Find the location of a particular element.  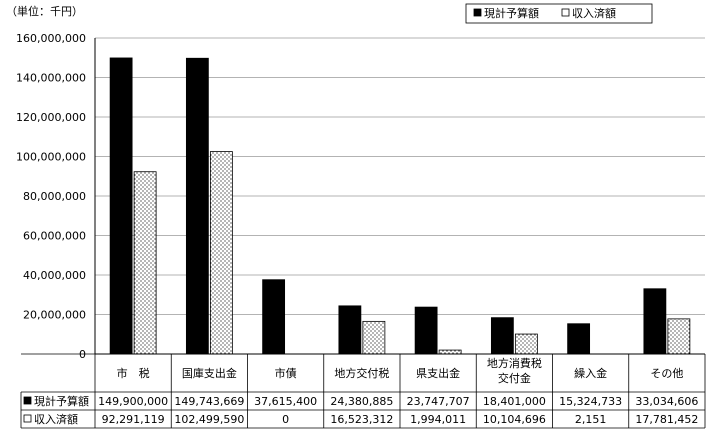

category-label: 地方交付税 is located at coordinates (361, 373).